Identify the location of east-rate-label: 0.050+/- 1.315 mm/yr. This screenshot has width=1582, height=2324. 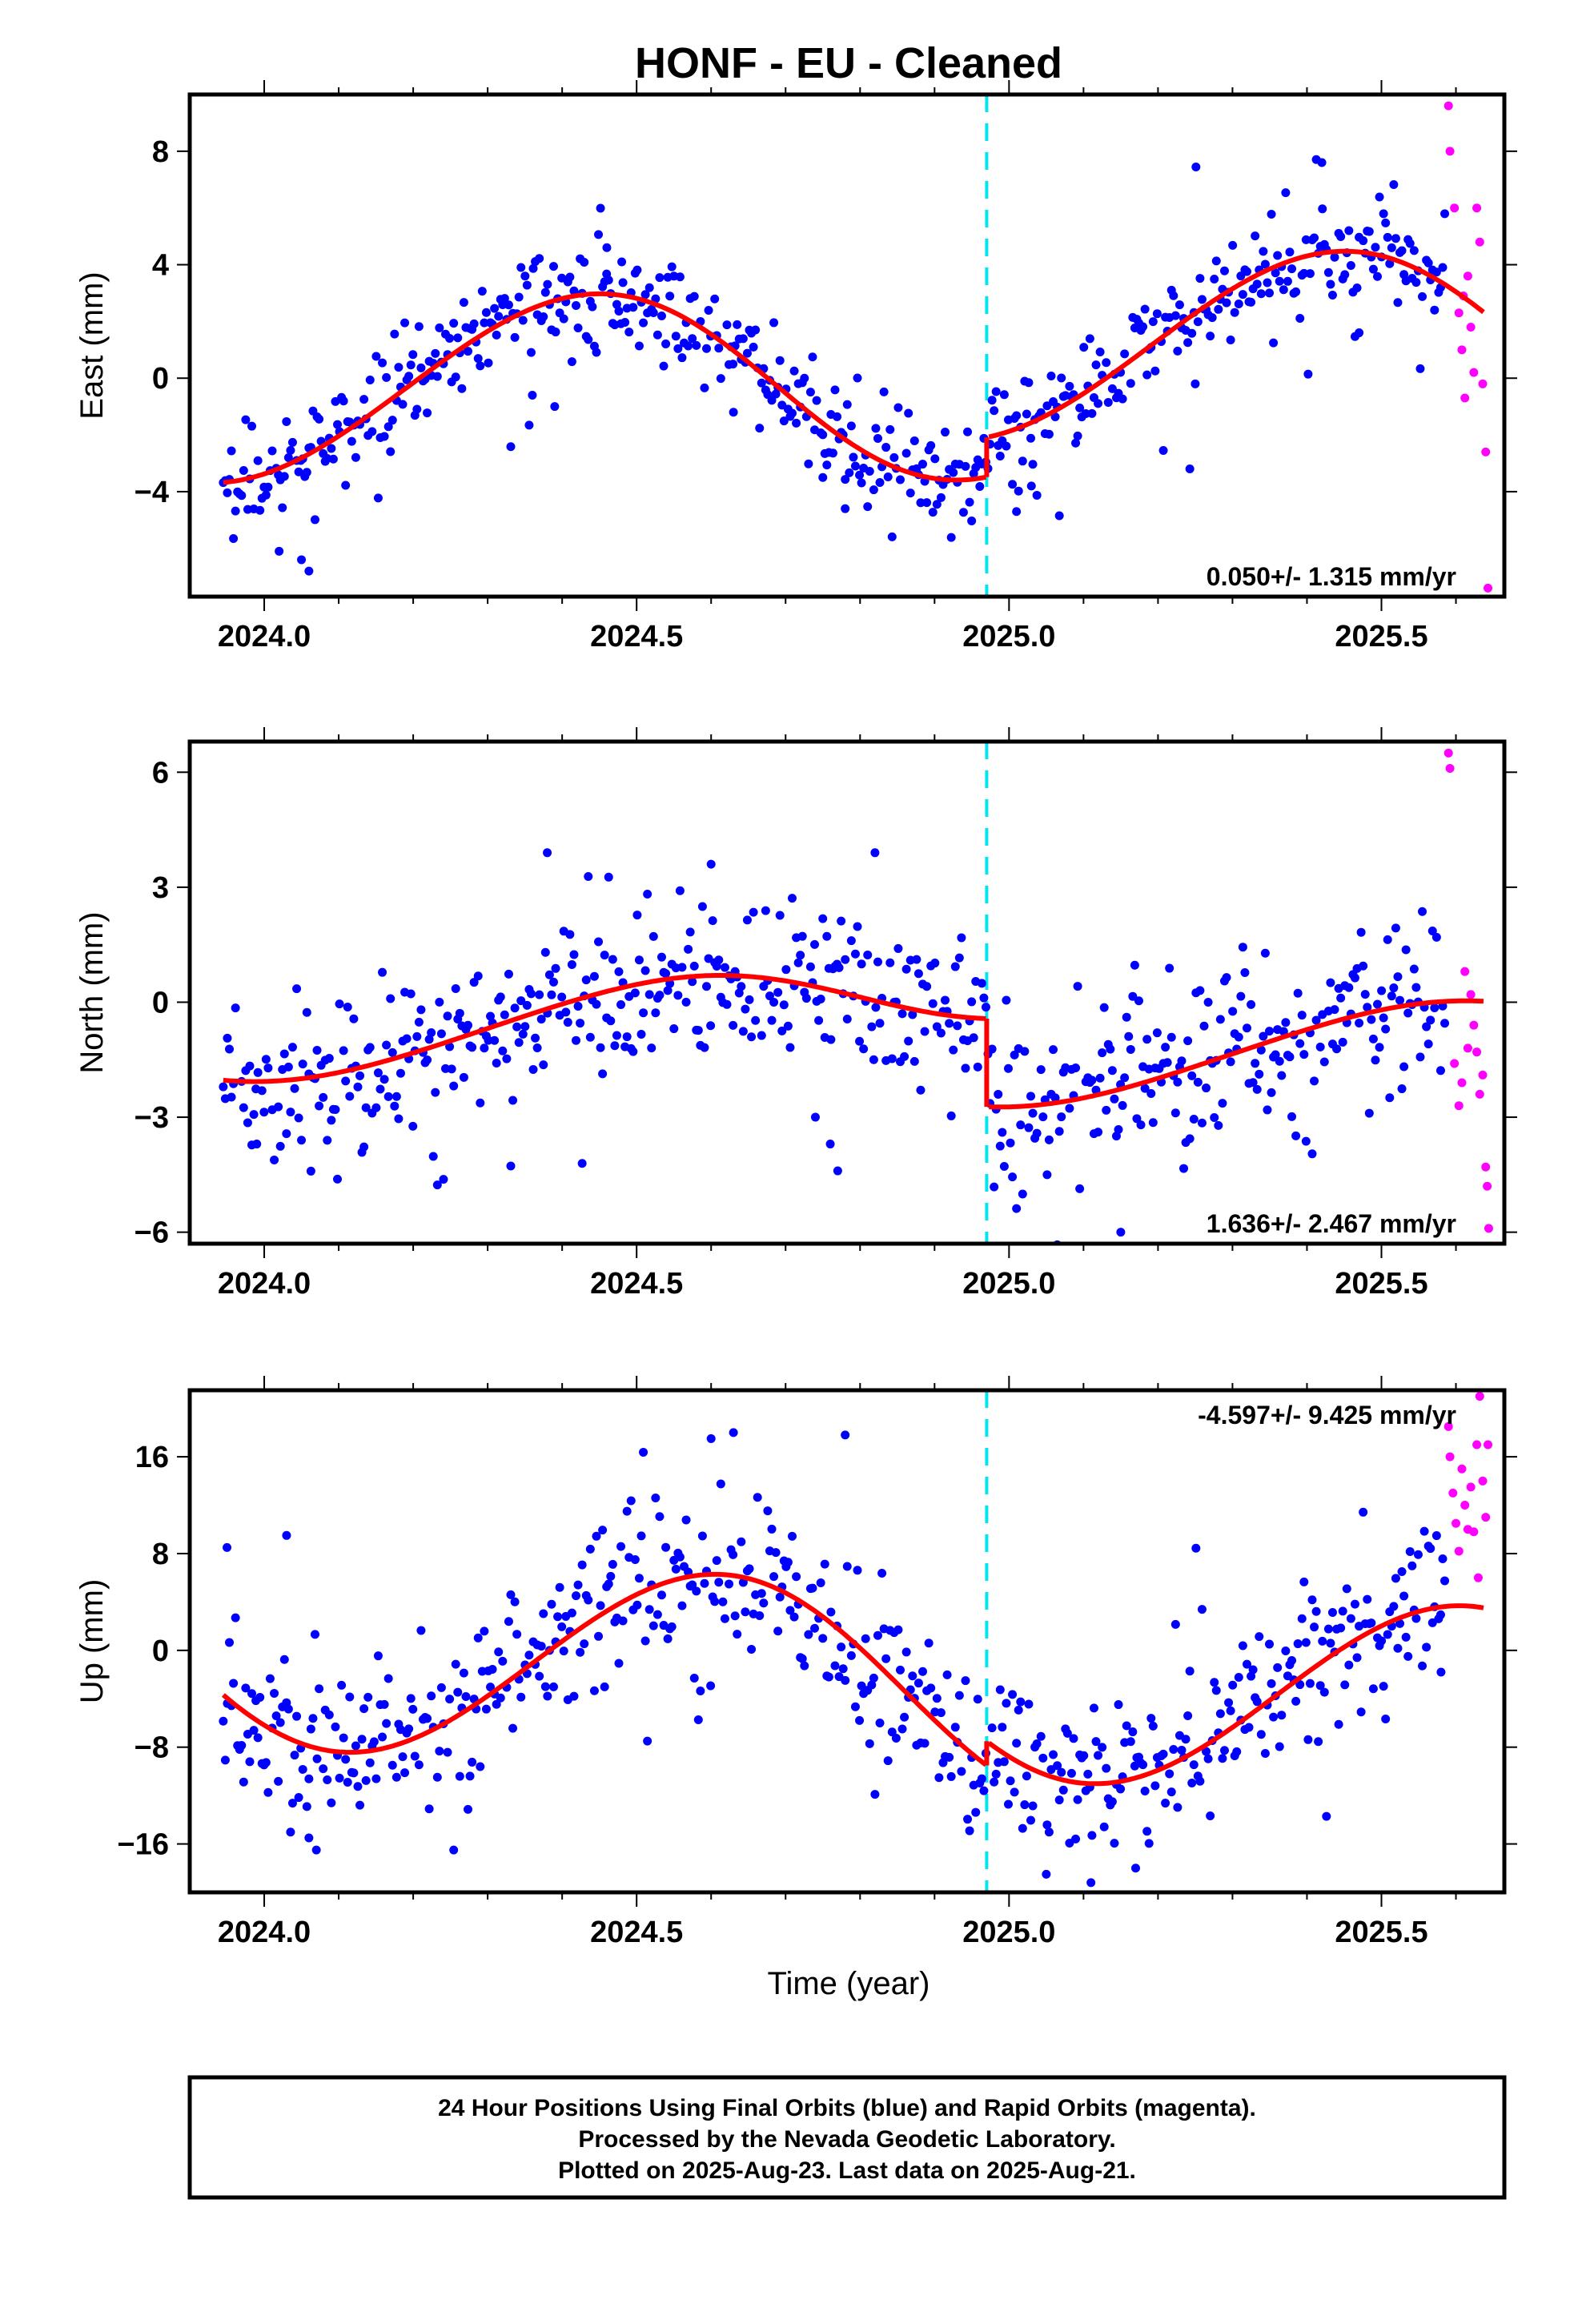
(1331, 576).